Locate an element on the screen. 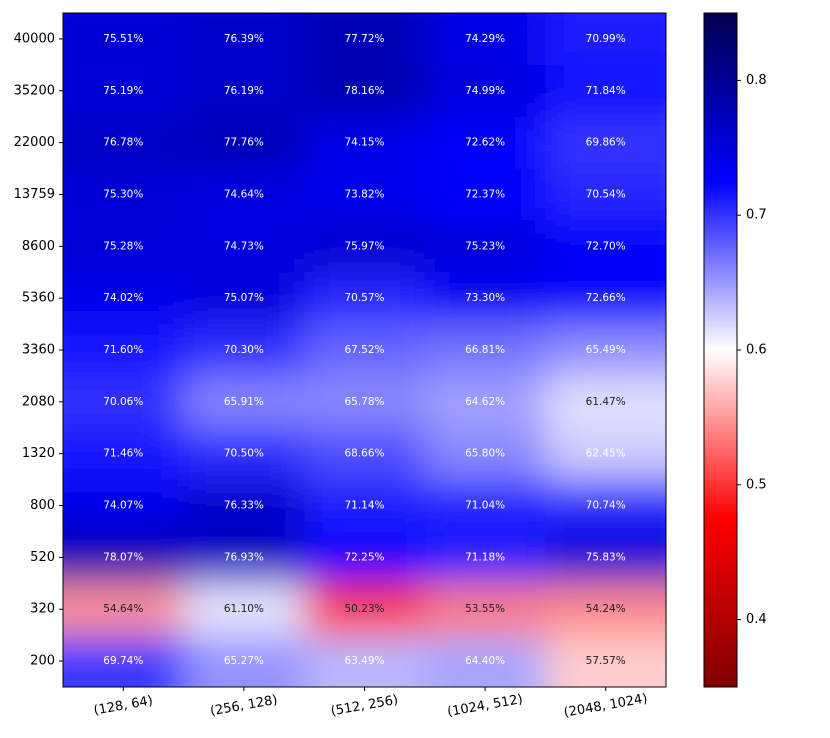 Image resolution: width=830 pixels, height=738 pixels. cell-value-label: 69.86% is located at coordinates (606, 143).